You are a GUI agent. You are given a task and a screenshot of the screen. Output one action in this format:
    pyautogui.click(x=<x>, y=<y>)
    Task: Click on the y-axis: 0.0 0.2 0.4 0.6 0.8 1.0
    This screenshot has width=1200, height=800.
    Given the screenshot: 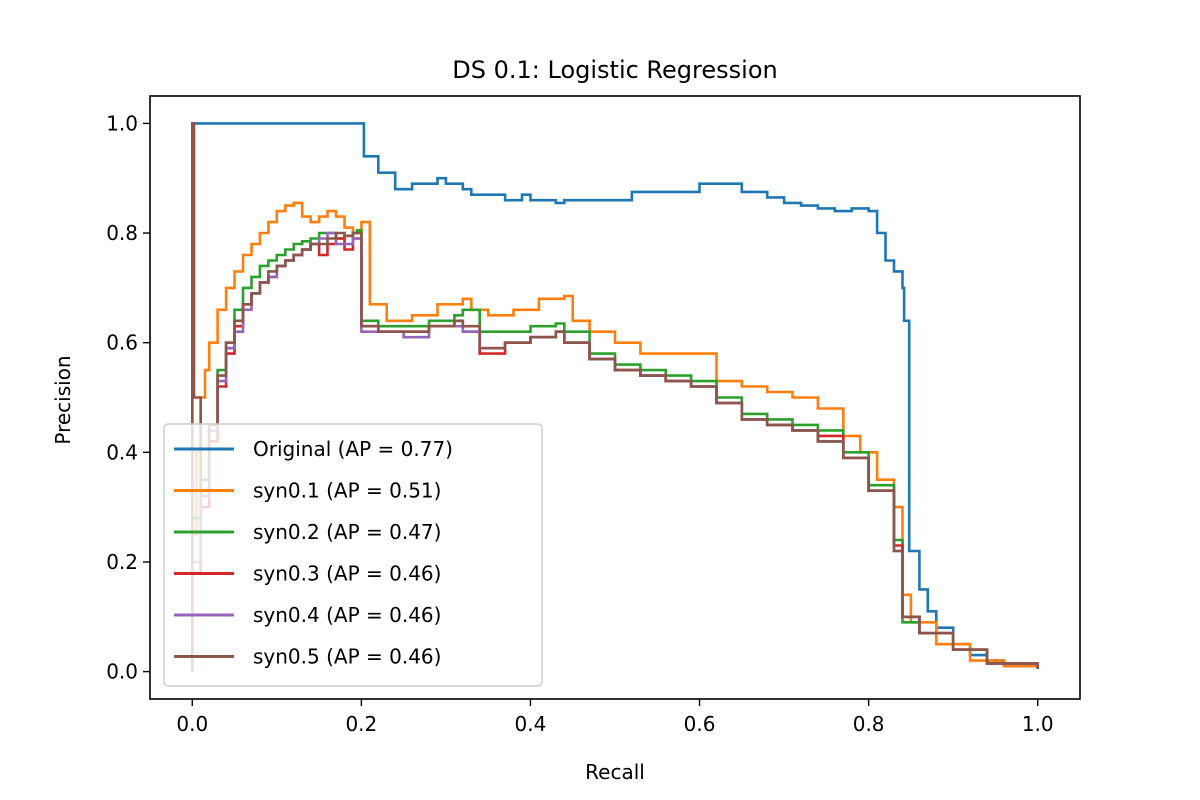 What is the action you would take?
    pyautogui.click(x=128, y=397)
    